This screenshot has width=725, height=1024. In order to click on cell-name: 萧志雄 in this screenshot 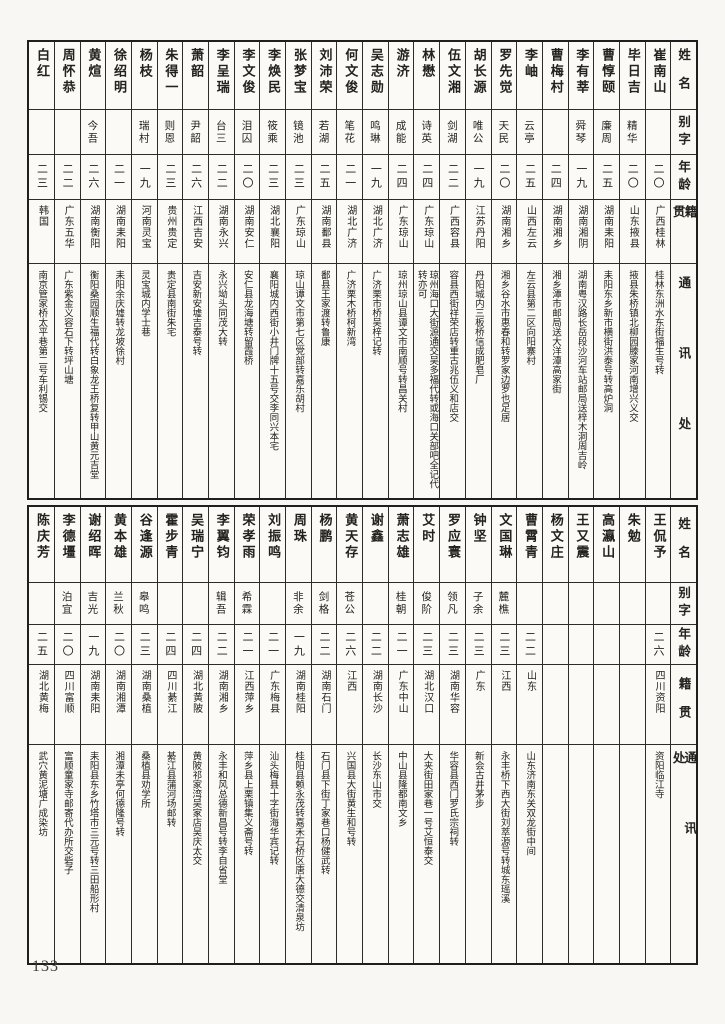, I will do `click(401, 545)`.